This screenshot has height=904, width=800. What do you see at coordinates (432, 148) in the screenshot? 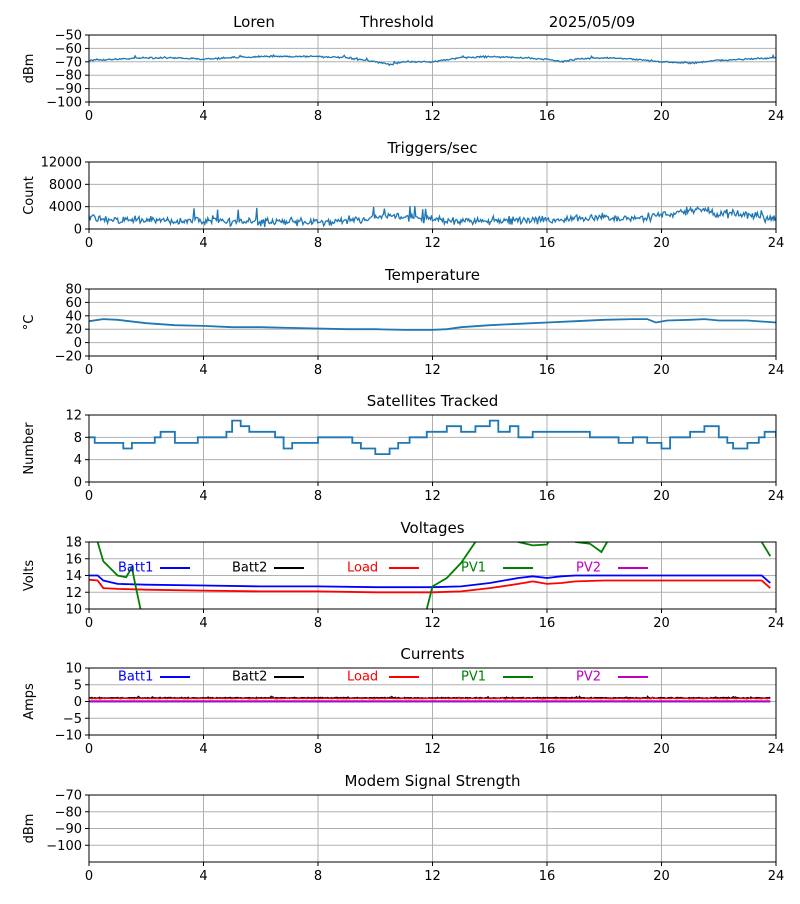
I see `chart-title: Triggers/sec` at bounding box center [432, 148].